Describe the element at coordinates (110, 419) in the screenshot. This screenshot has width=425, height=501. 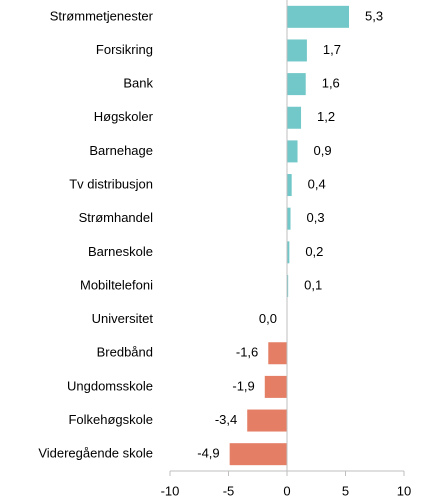
I see `category-label: Folkehøgskole` at that location.